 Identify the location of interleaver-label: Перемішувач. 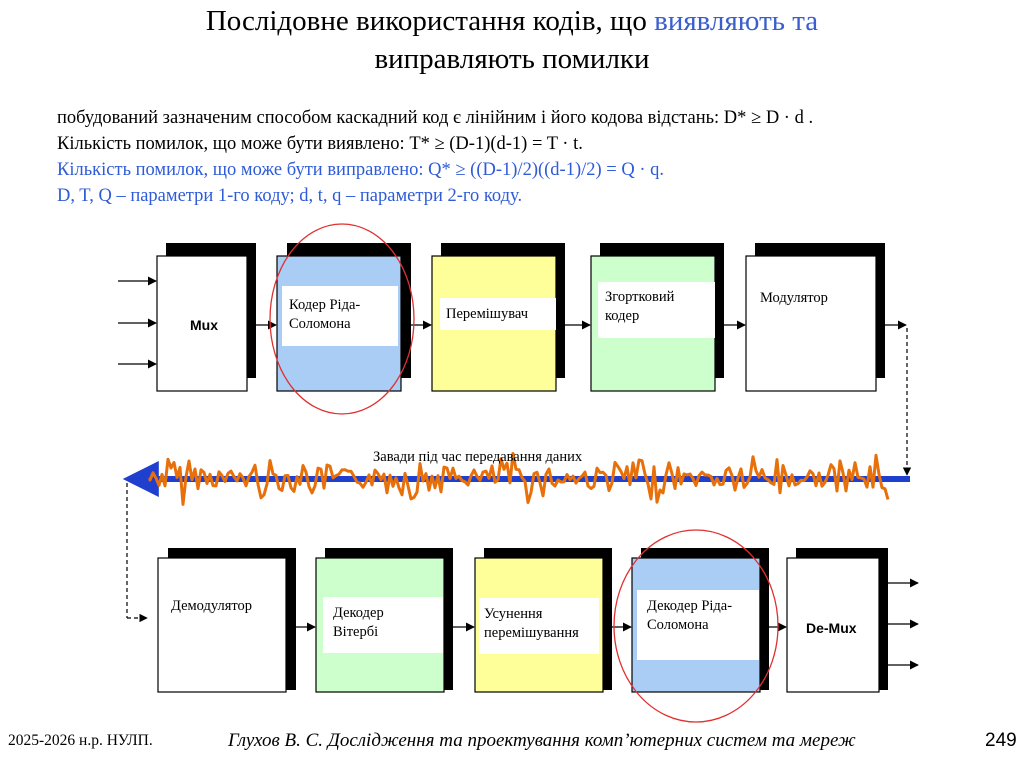
(487, 314).